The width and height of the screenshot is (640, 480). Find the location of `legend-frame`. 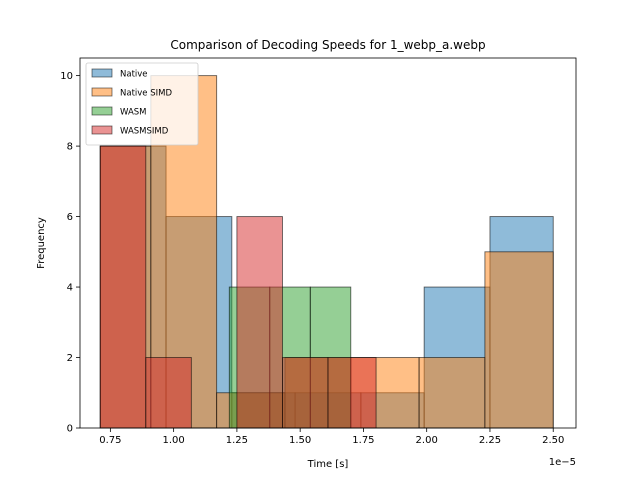

legend-frame is located at coordinates (142, 104).